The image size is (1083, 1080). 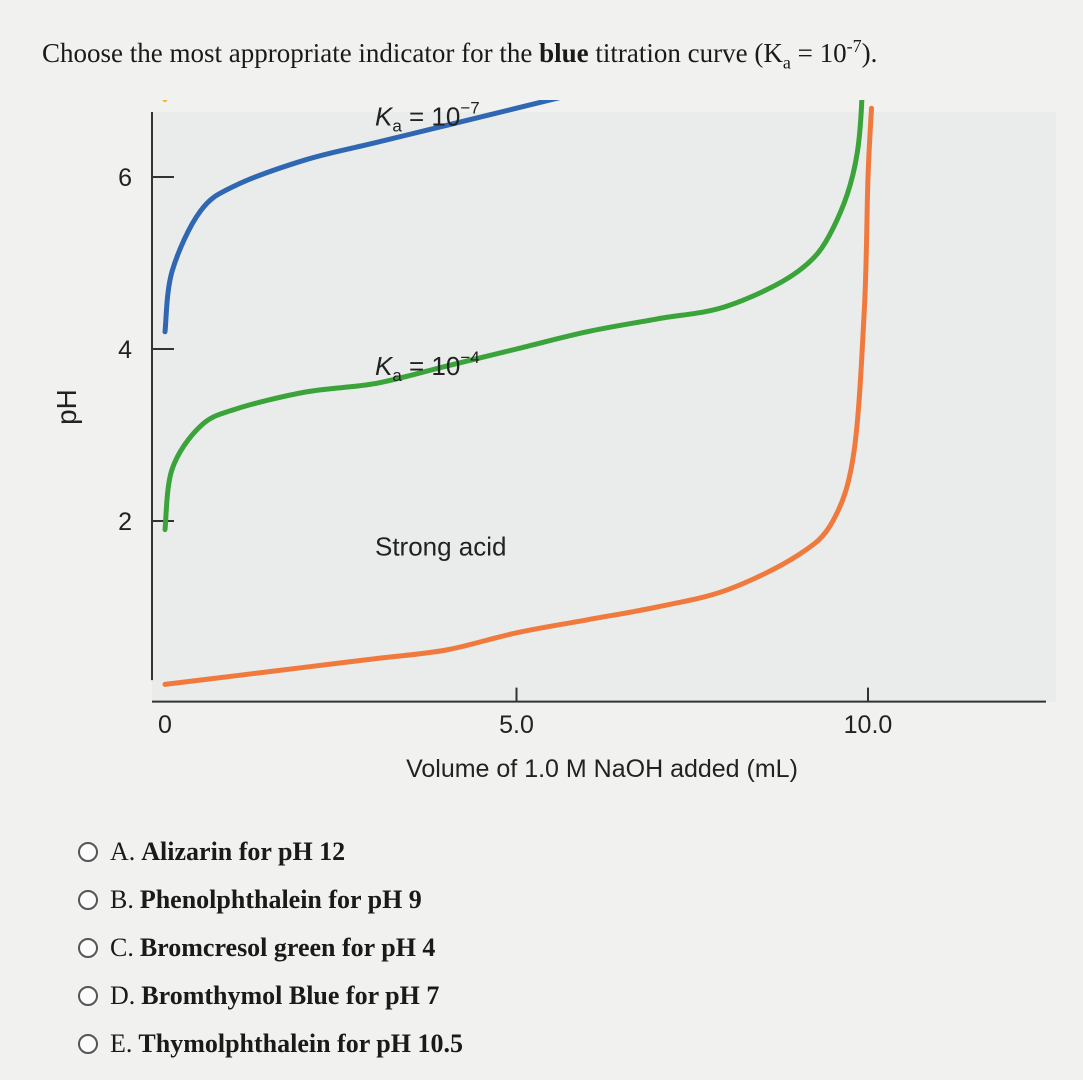 I want to click on question-middle: titration curve (K, so click(x=685, y=53).